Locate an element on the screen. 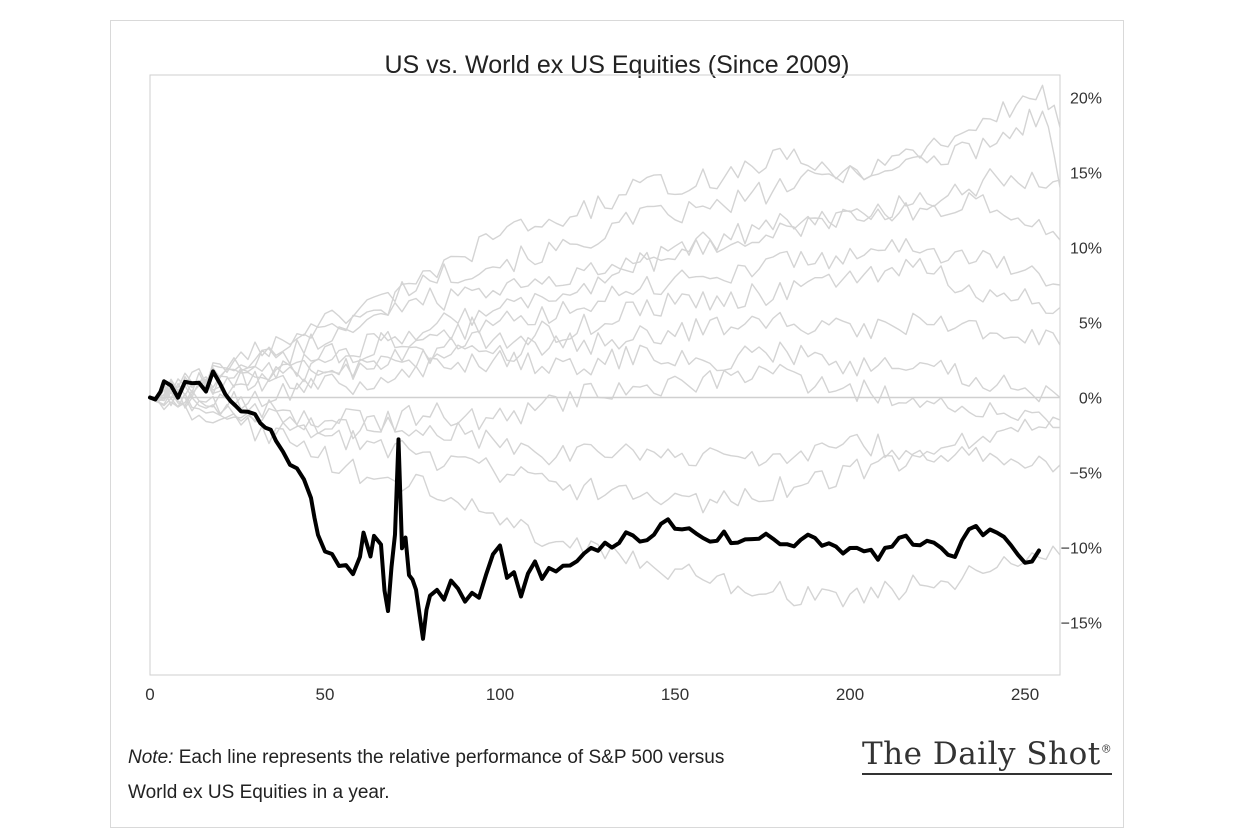  x-tick-label: 50 is located at coordinates (325, 694).